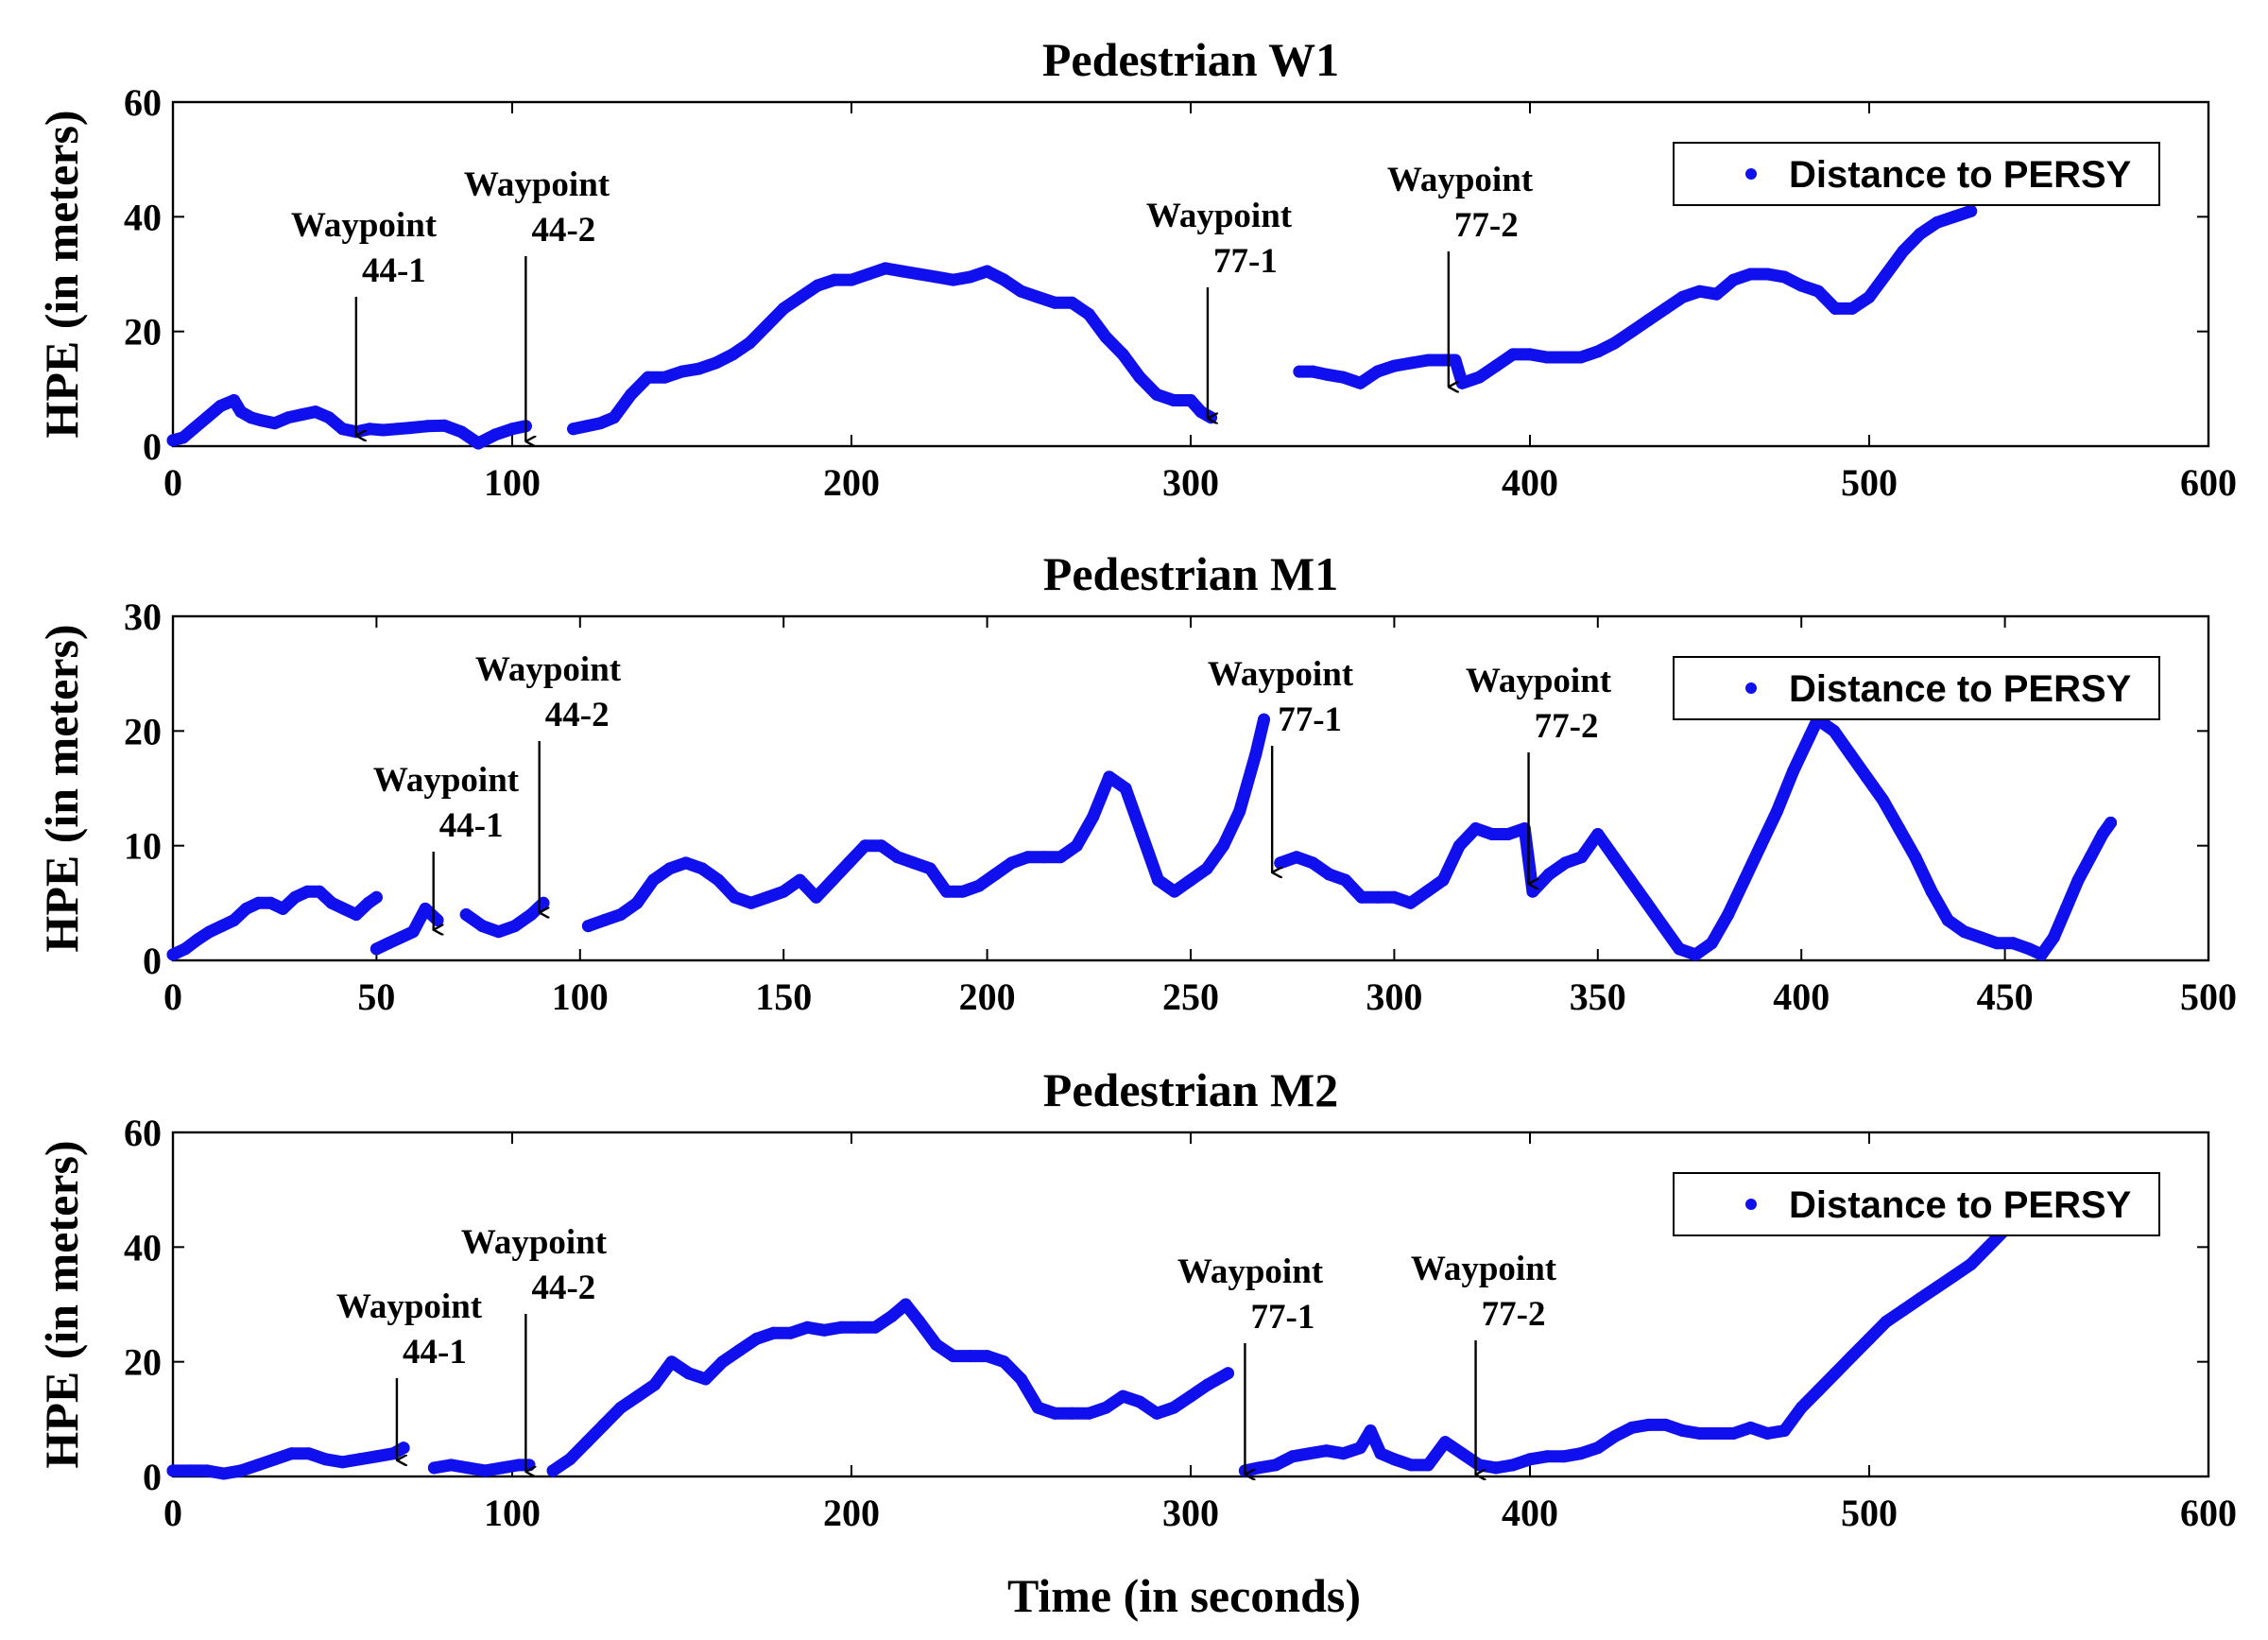  I want to click on legend-marker, so click(1751, 688).